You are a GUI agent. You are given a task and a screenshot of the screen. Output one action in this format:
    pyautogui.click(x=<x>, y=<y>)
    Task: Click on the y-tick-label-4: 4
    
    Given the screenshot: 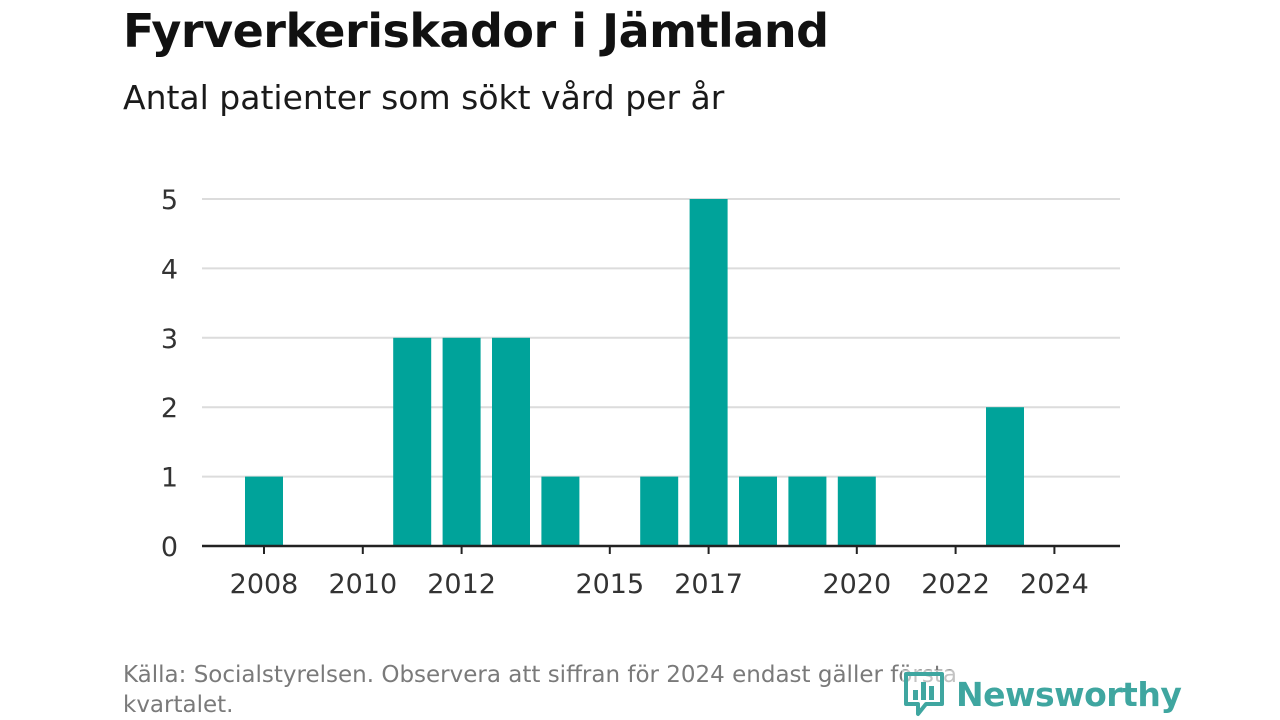 What is the action you would take?
    pyautogui.click(x=169, y=269)
    